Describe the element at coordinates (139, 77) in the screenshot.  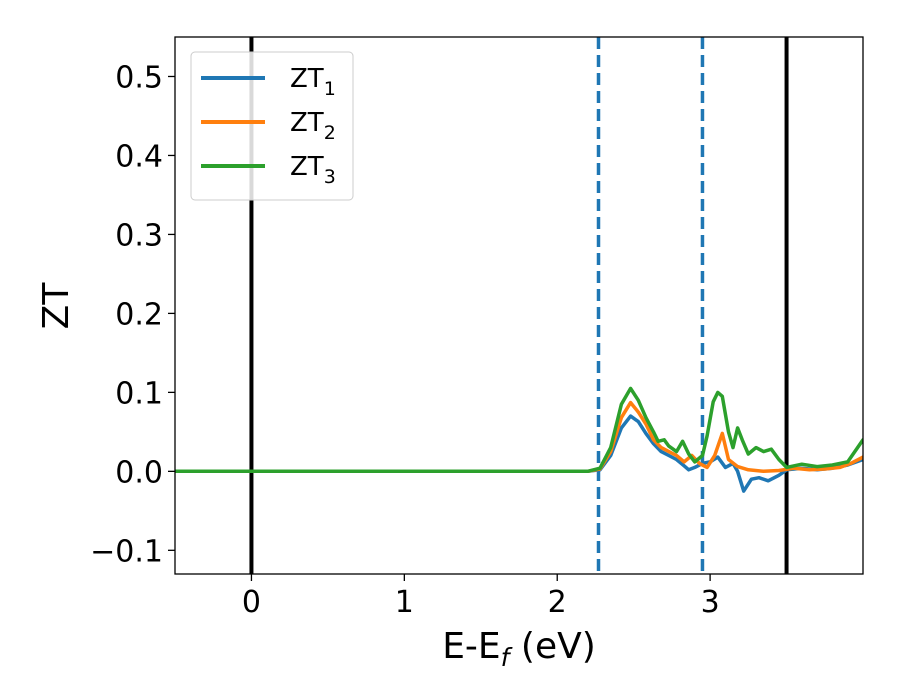
I see `y-tick-label: 0.5` at that location.